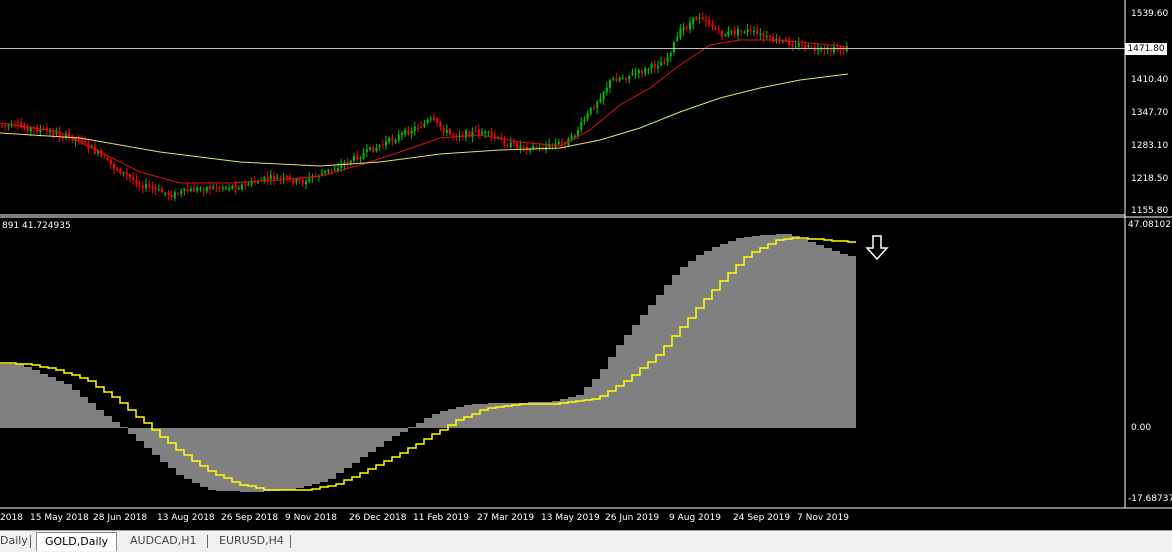  Describe the element at coordinates (378, 518) in the screenshot. I see `date-tick: 26 Dec 2018` at that location.